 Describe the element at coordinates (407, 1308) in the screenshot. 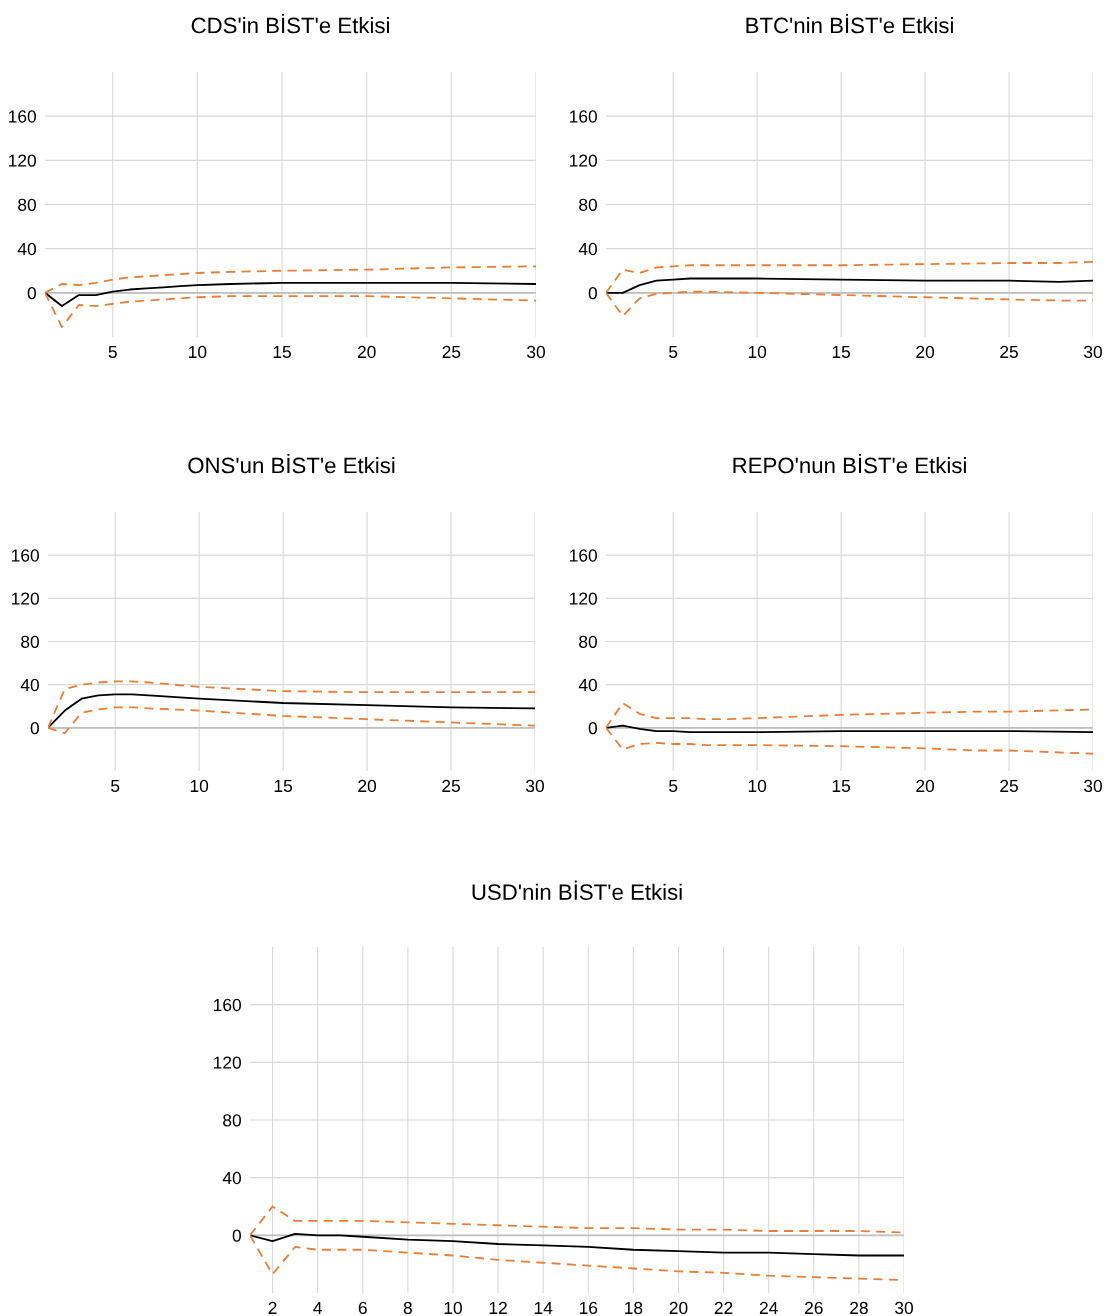

I see `x-tick-label: 8` at that location.